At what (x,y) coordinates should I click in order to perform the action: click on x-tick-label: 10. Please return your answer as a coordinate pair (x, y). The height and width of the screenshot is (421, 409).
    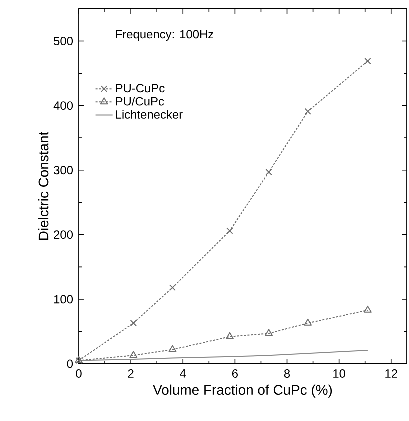
    Looking at the image, I should click on (340, 374).